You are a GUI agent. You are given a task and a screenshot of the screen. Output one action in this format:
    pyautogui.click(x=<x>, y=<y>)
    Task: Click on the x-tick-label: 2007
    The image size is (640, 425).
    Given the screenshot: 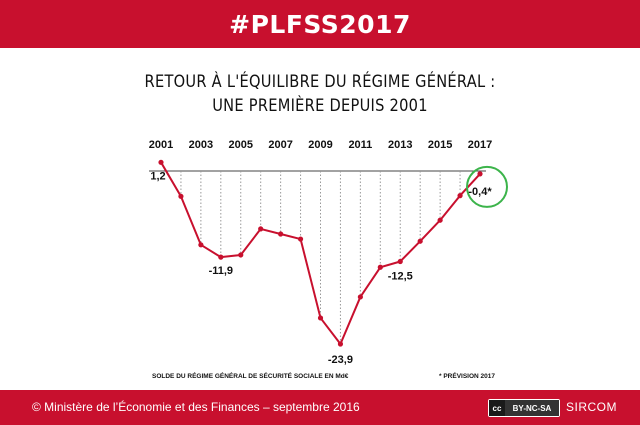 What is the action you would take?
    pyautogui.click(x=280, y=145)
    